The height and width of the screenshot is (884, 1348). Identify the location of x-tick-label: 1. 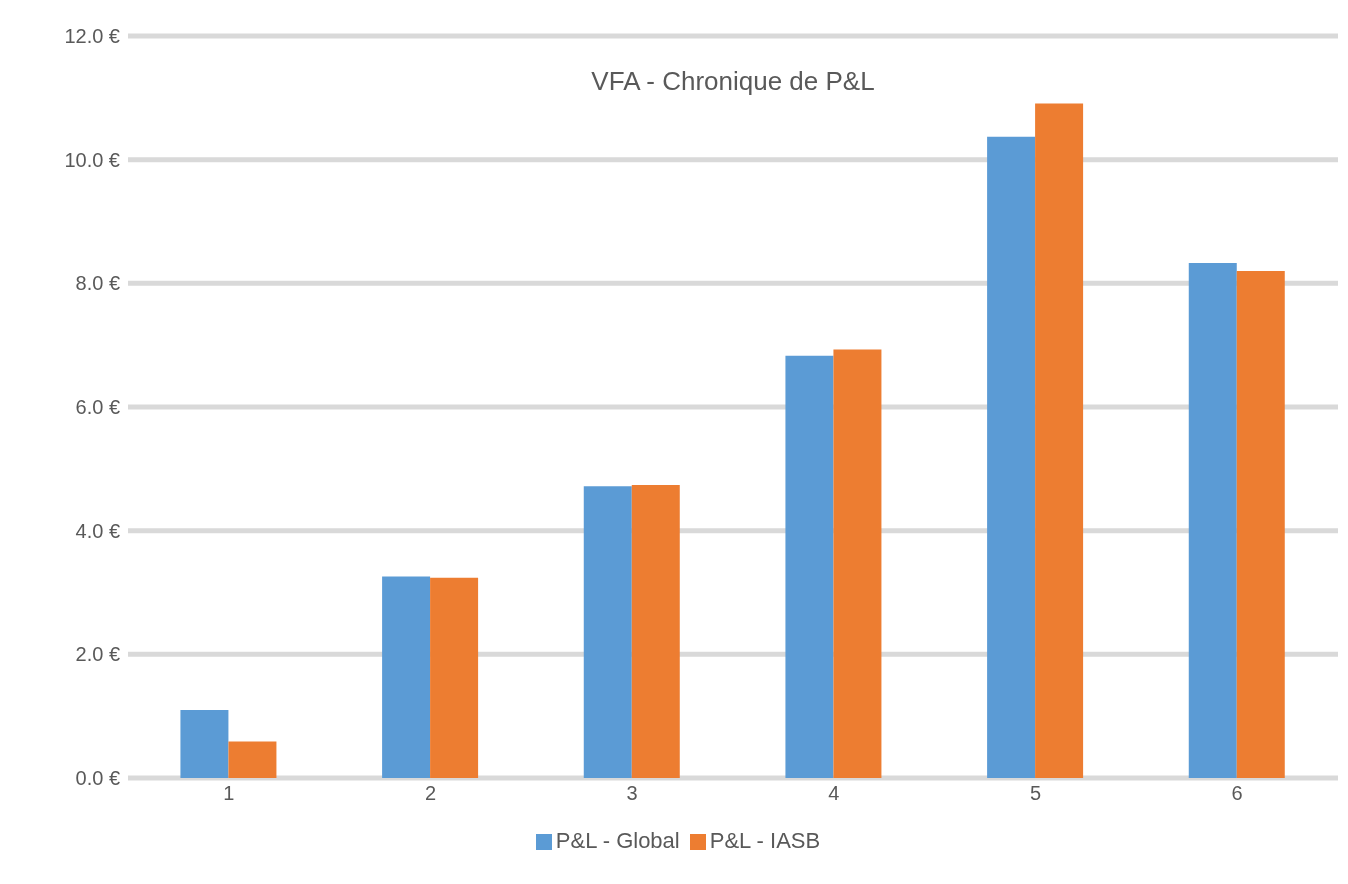
(229, 793).